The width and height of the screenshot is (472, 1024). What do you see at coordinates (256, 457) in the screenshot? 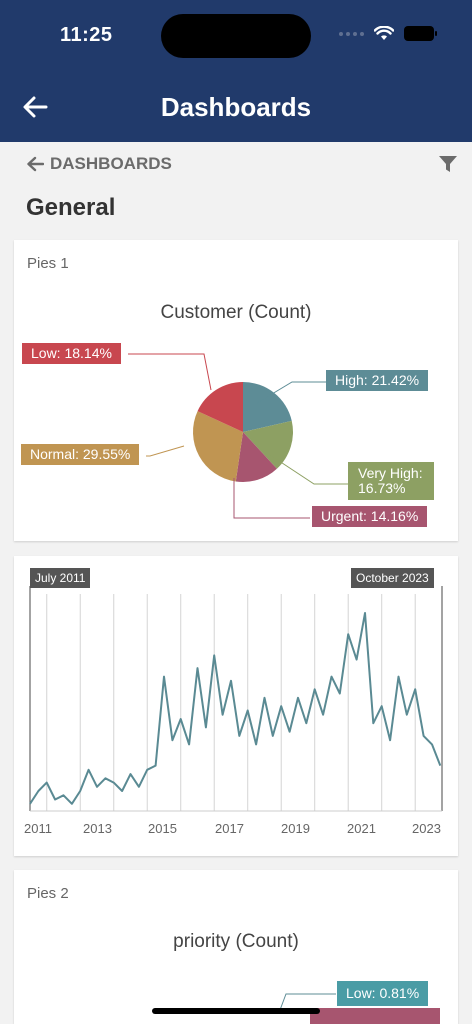
I see `pie-slice-urgent` at bounding box center [256, 457].